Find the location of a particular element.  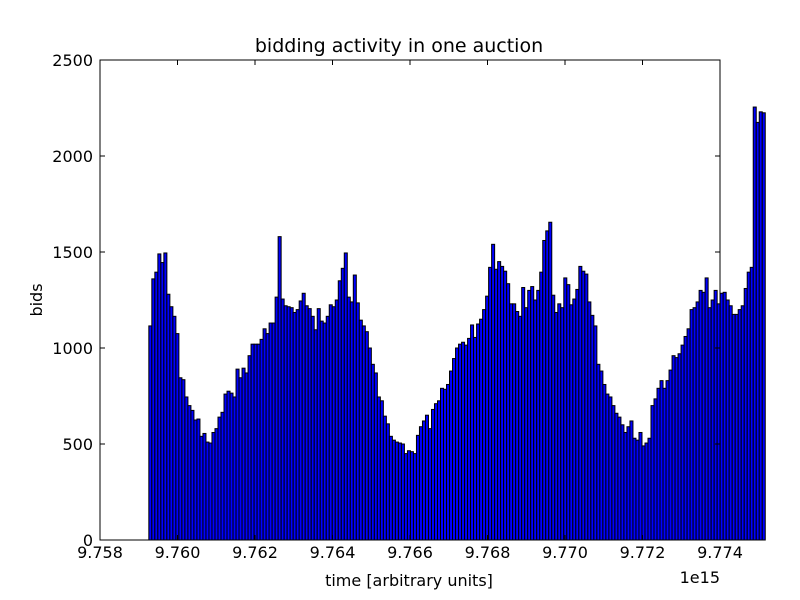

x-tick-label: 9.762 is located at coordinates (255, 552).